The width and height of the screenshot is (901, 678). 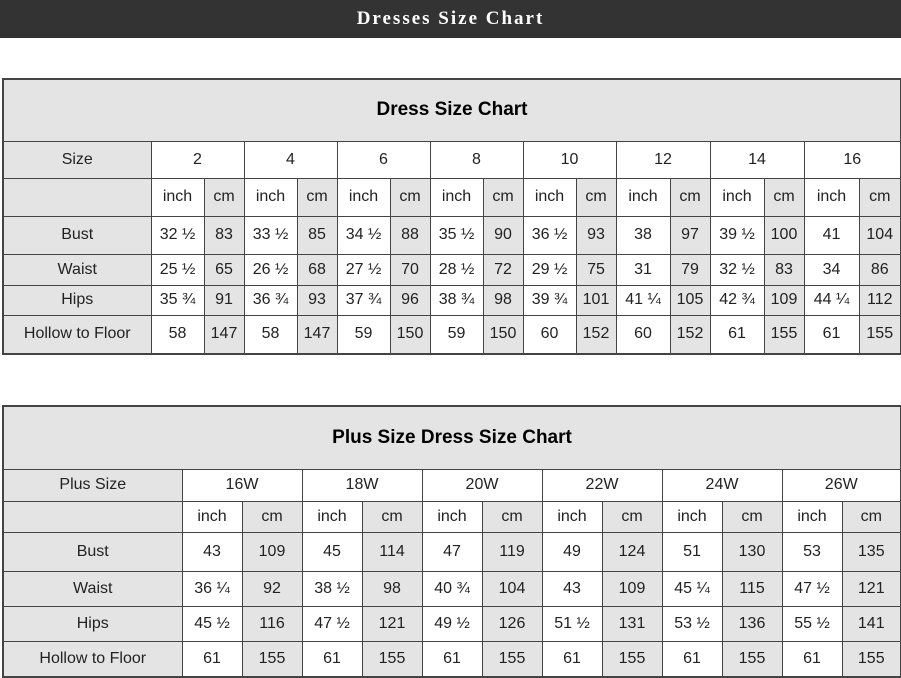 What do you see at coordinates (456, 269) in the screenshot?
I see `inch-value: 28 ½` at bounding box center [456, 269].